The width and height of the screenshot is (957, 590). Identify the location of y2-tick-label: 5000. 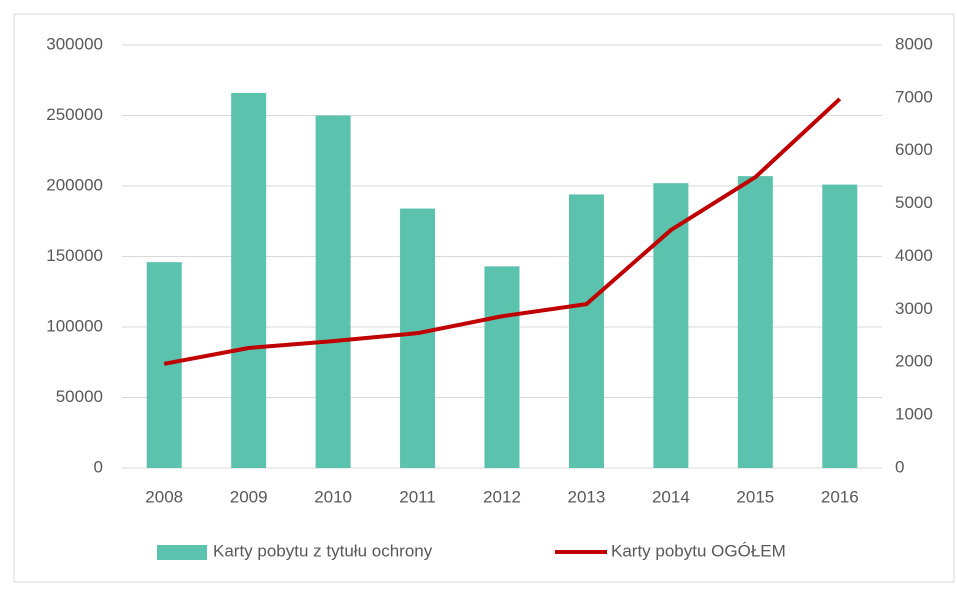
(914, 202).